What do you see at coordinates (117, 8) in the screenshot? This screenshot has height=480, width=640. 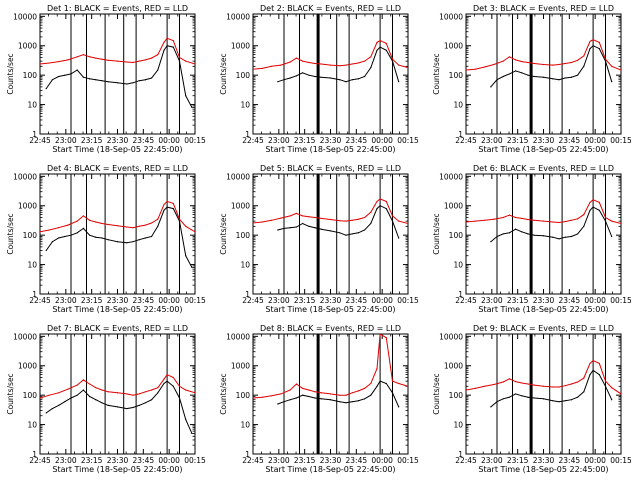 I see `chart-title: Det 1: BLACK = Events, RED = LLD` at bounding box center [117, 8].